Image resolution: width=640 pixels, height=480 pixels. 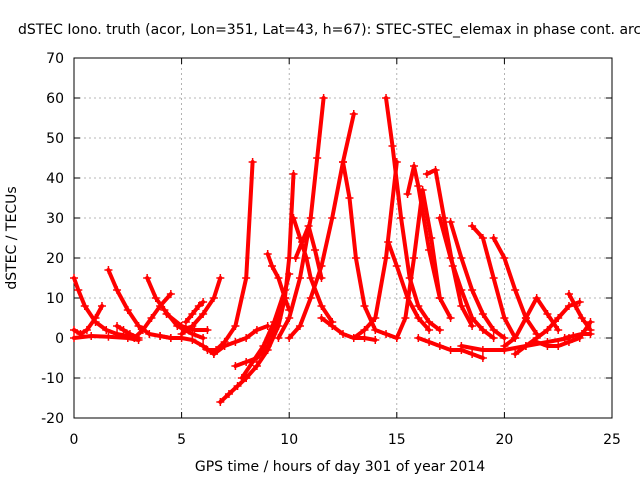 I want to click on y-tick-label: 50, so click(x=55, y=139).